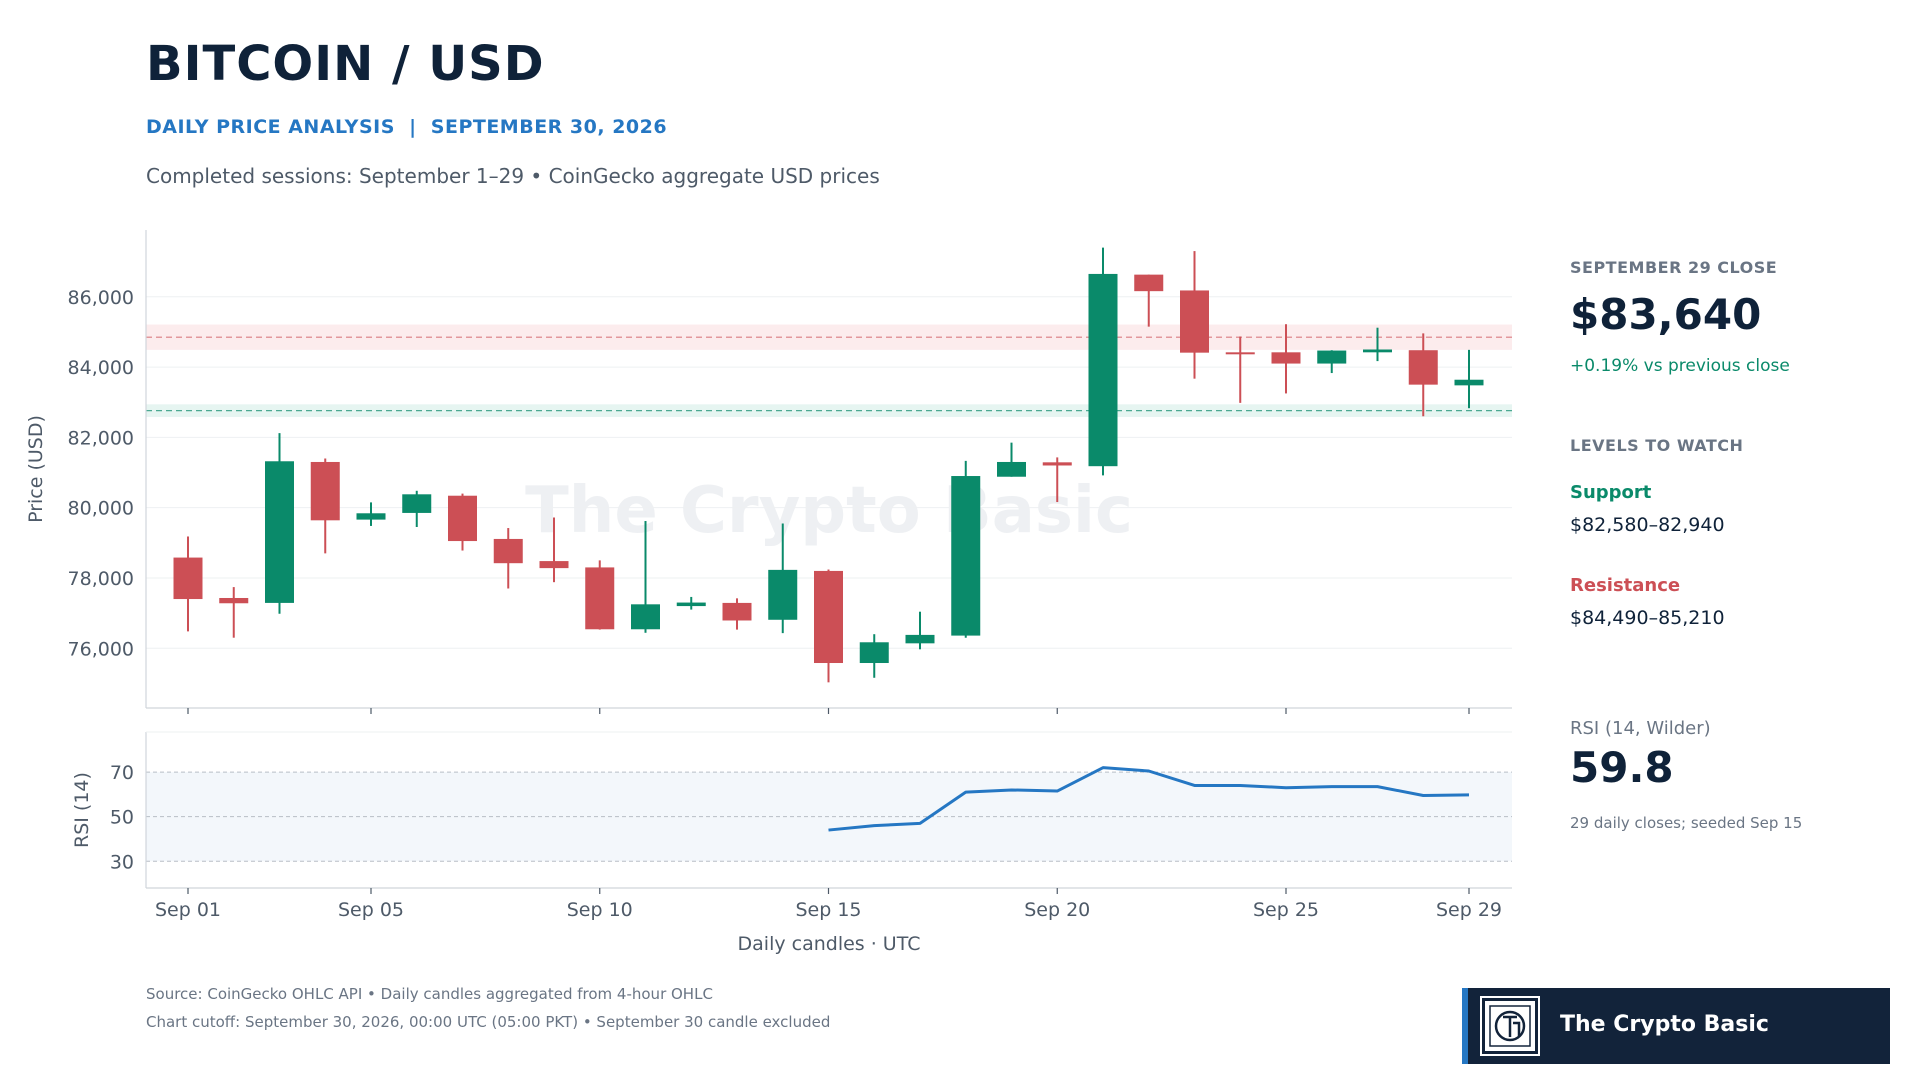 This screenshot has width=1920, height=1080. I want to click on rsi-line, so click(1149, 799).